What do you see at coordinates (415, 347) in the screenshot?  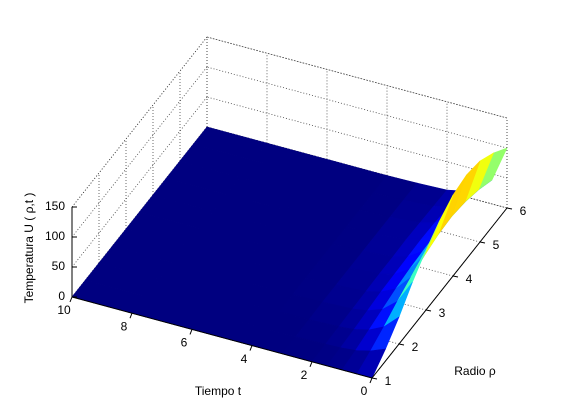 I see `x-tick-label: 2` at bounding box center [415, 347].